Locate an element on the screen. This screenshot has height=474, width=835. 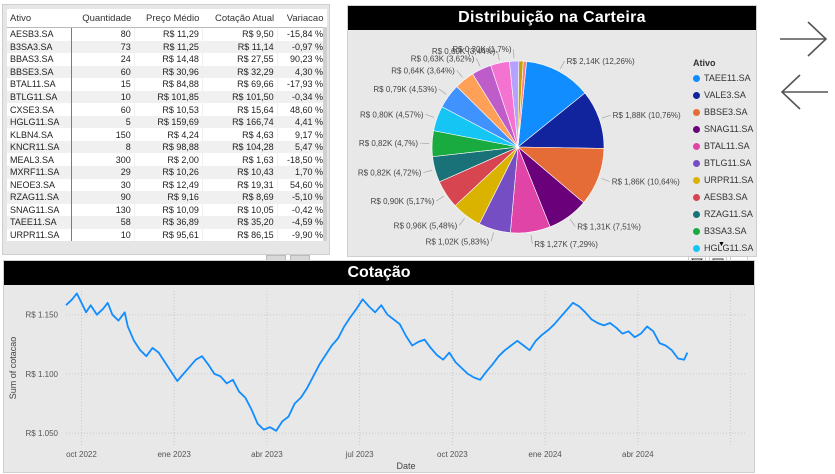
table-cell: 30 is located at coordinates (102, 185).